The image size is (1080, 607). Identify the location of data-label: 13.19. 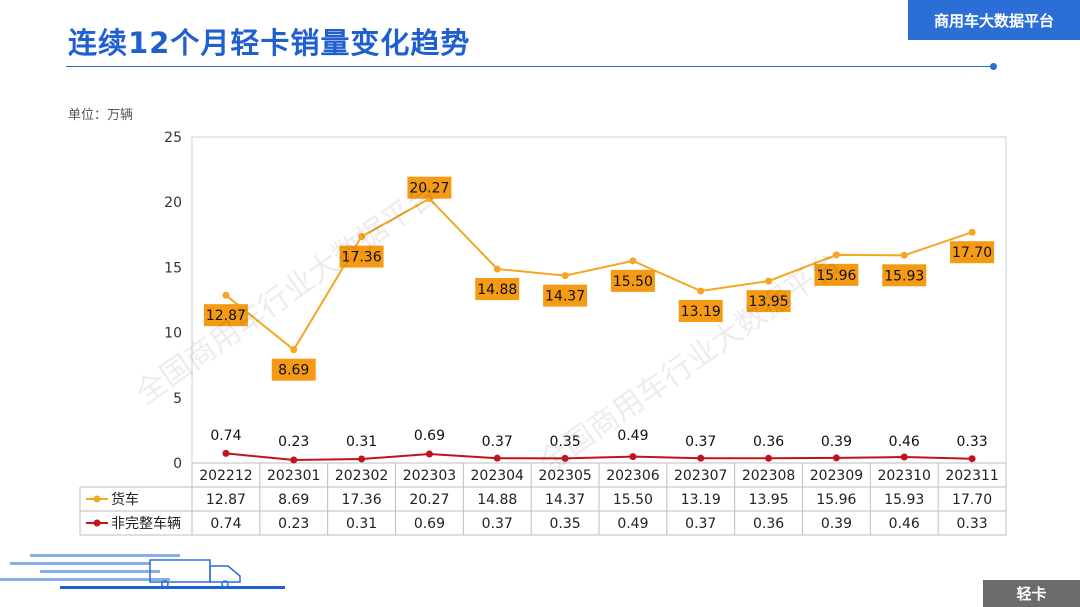
(701, 312).